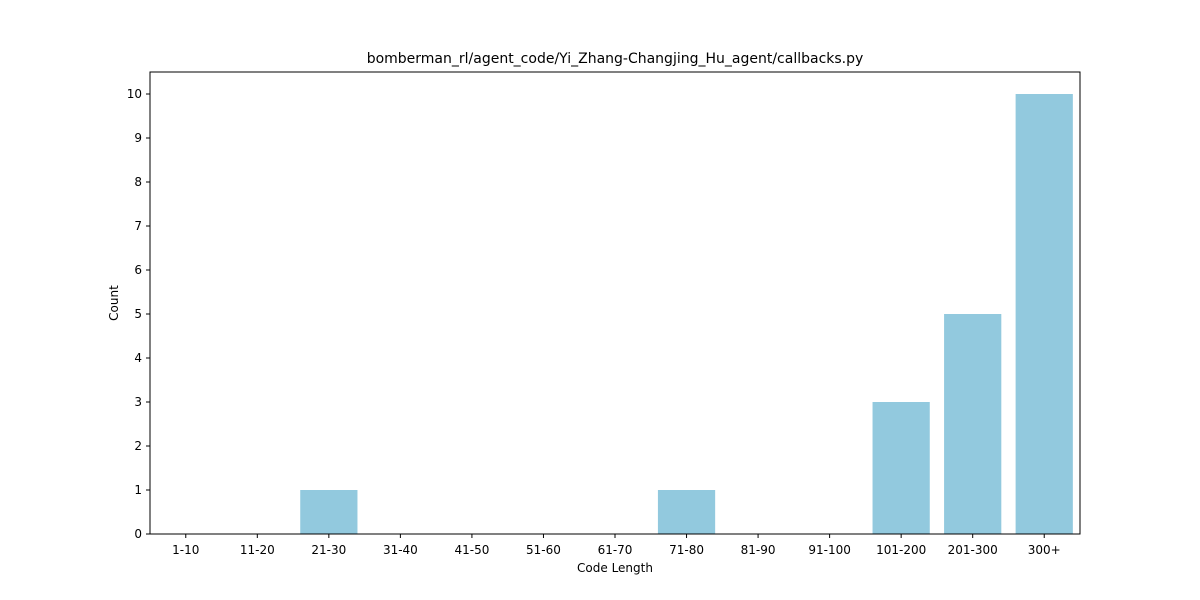 This screenshot has width=1200, height=600. What do you see at coordinates (901, 550) in the screenshot?
I see `x-tick-label: 101-200` at bounding box center [901, 550].